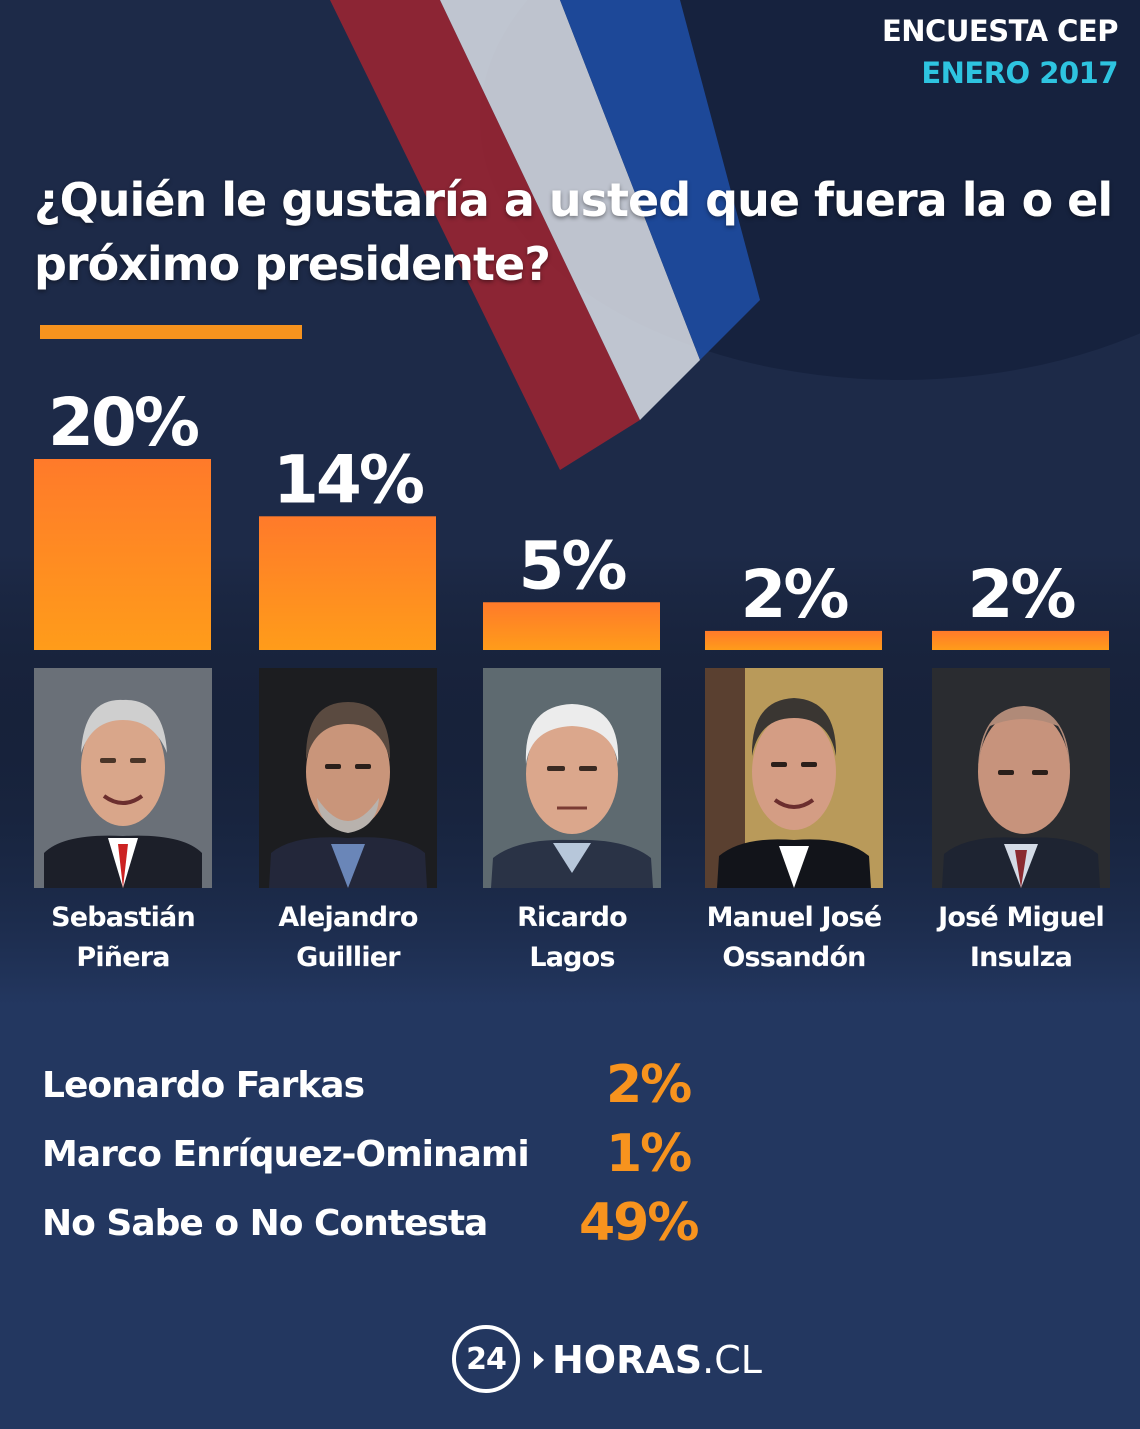 The image size is (1140, 1429). I want to click on 24horas-logo: 24 HORAS.CL, so click(607, 1360).